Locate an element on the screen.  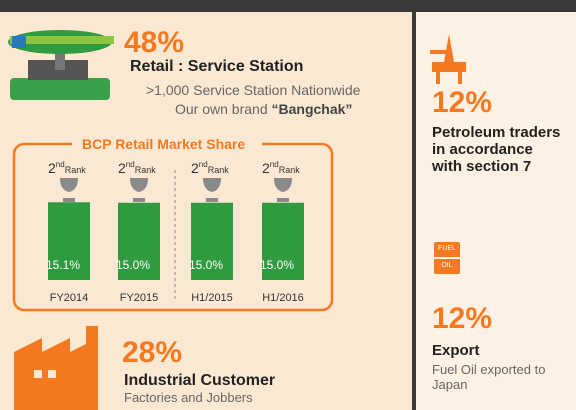
x-label: FY2014 is located at coordinates (69, 298).